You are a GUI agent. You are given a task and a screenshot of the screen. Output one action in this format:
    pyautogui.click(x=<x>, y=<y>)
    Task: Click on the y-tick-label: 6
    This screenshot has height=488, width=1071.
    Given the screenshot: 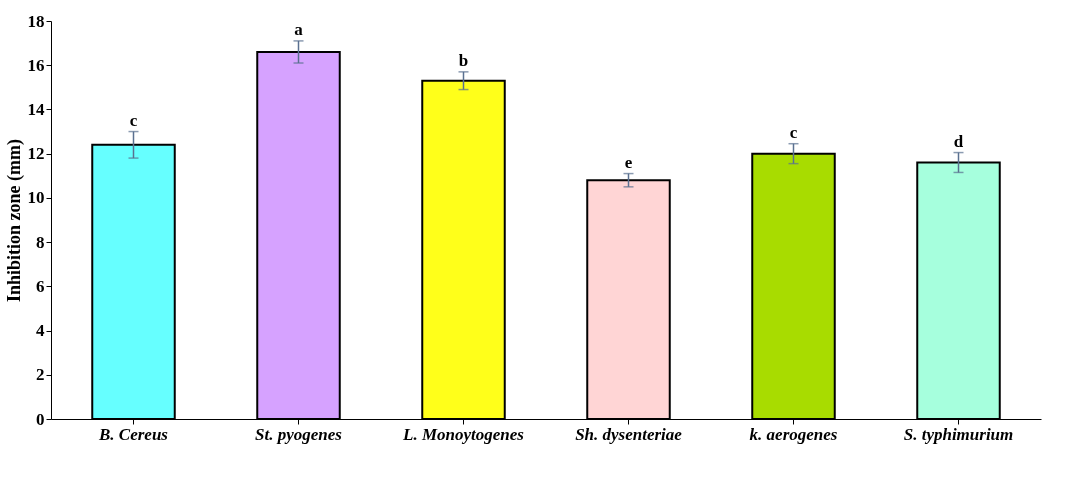 What is the action you would take?
    pyautogui.click(x=40, y=286)
    